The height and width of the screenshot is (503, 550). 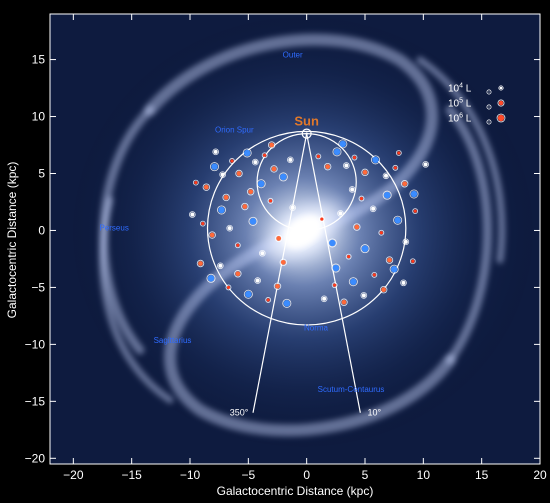 I want to click on data-points, so click(x=309, y=223).